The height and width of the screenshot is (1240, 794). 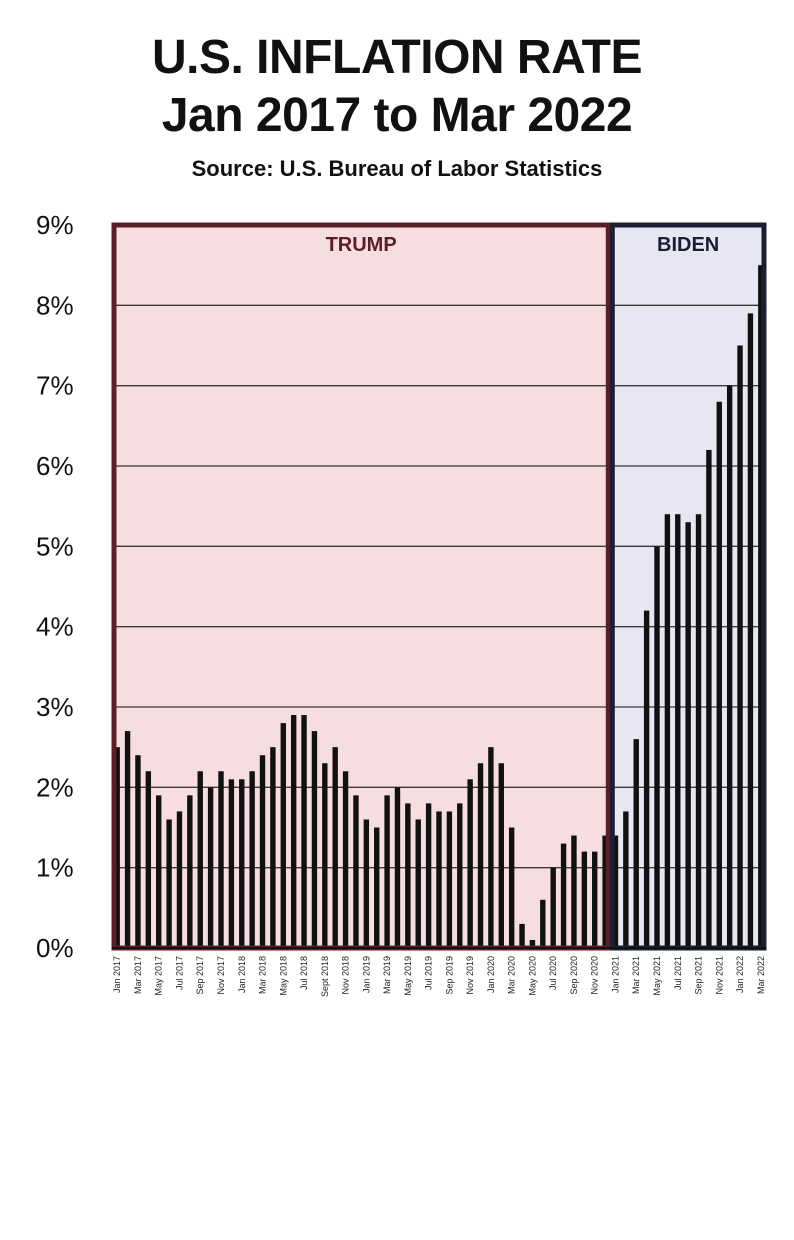 What do you see at coordinates (740, 974) in the screenshot?
I see `x-tick-label: Jan 2022` at bounding box center [740, 974].